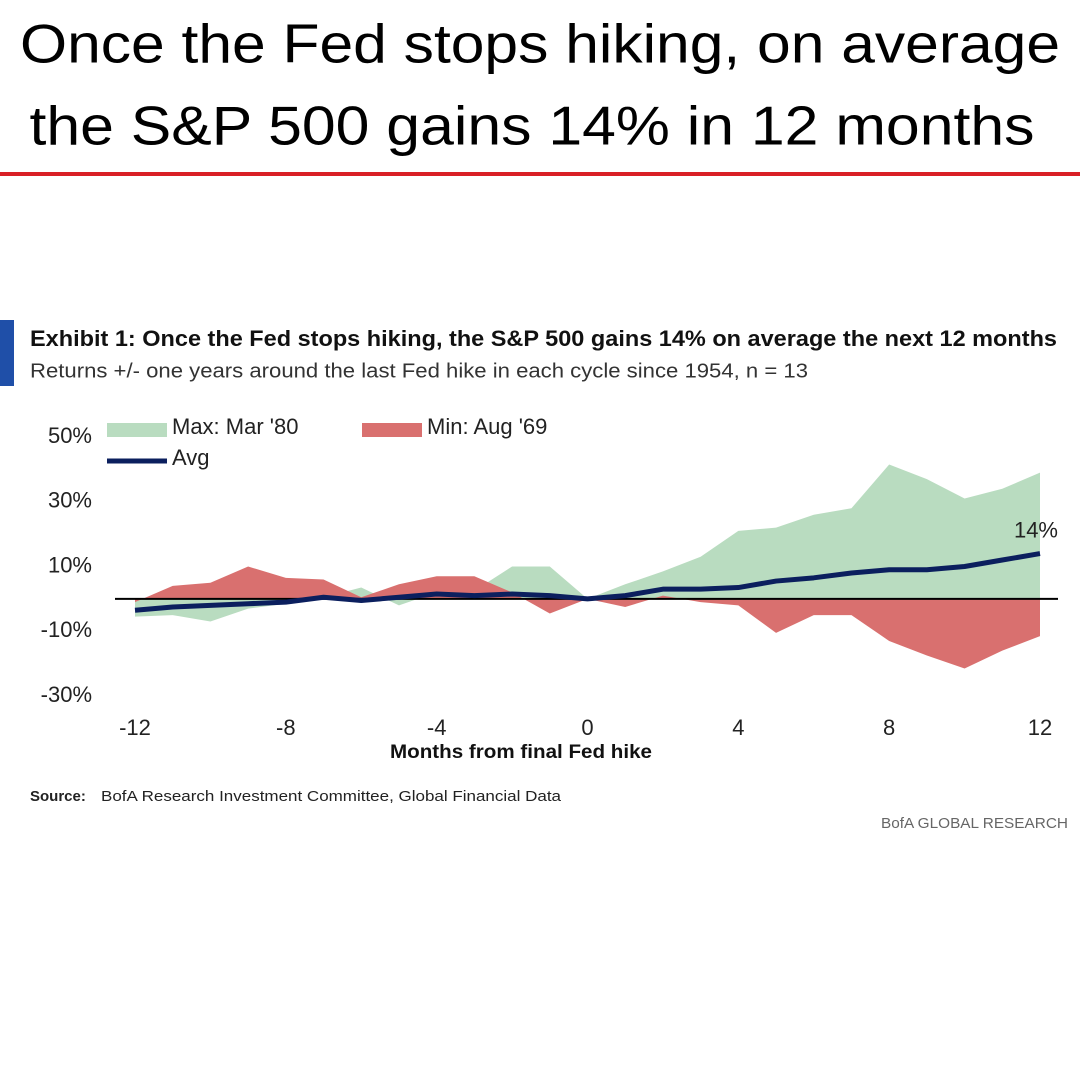  I want to click on y-tick-label: 30%, so click(70, 500).